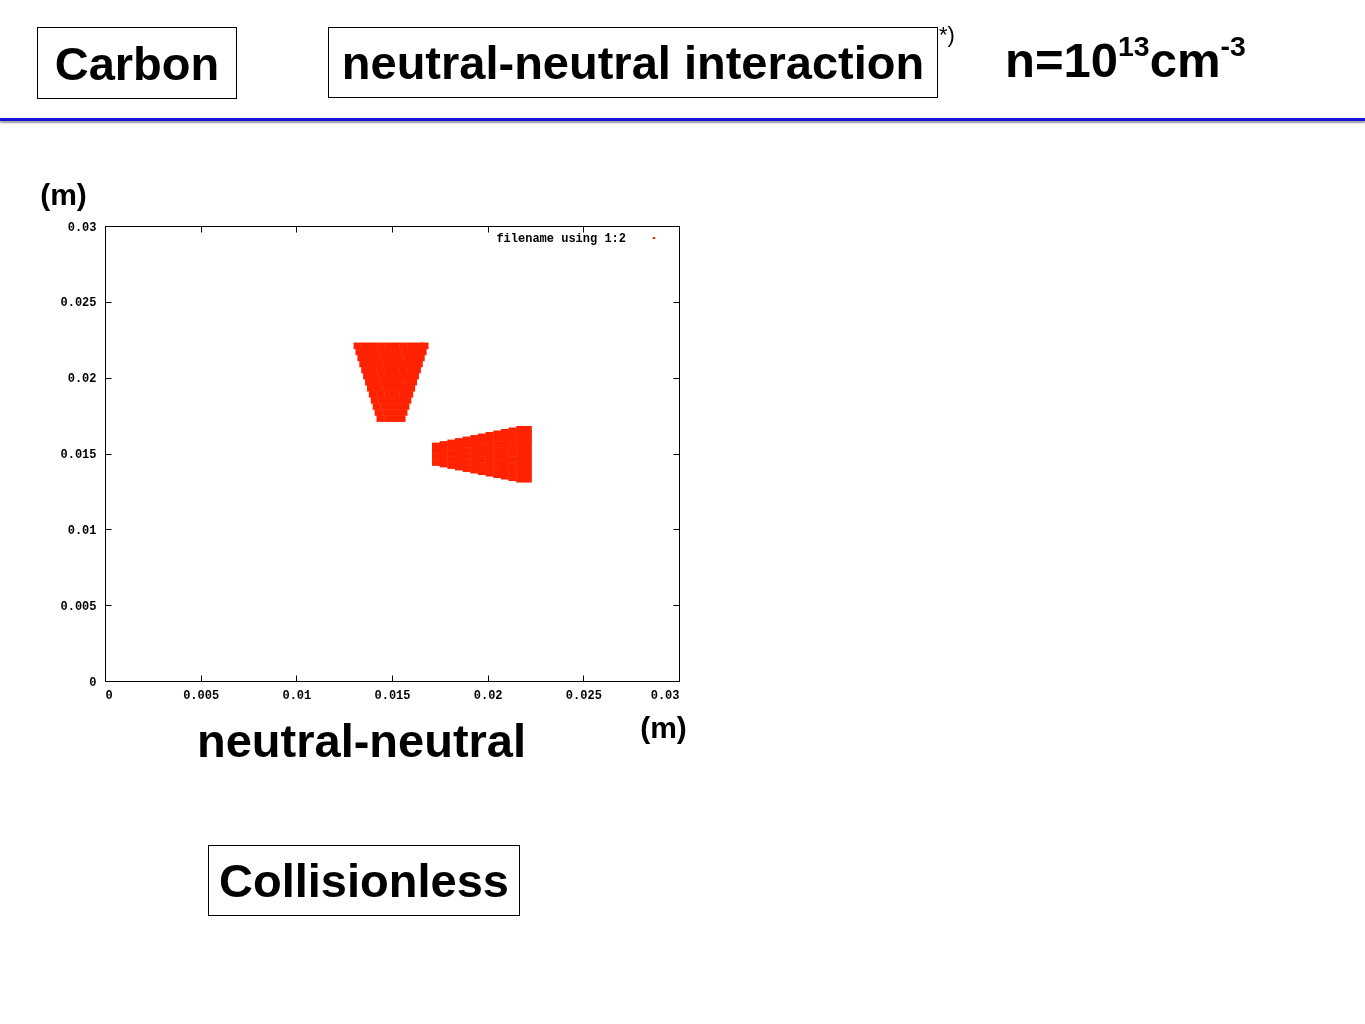 This screenshot has width=1365, height=1024. I want to click on x-tick-label: 0, so click(109, 695).